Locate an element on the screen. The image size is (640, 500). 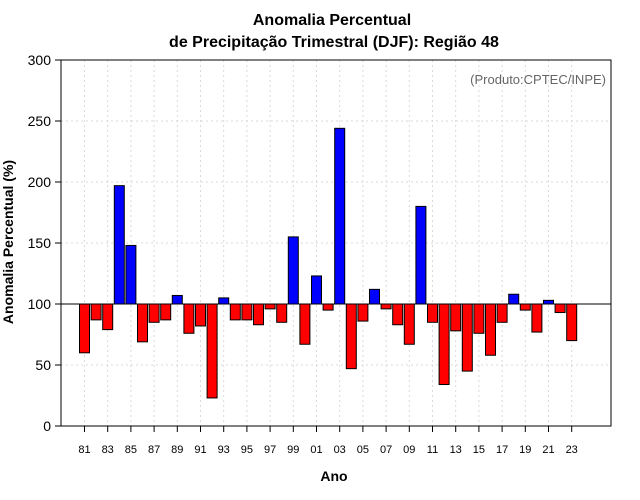
x-tick-label: 89 is located at coordinates (177, 450).